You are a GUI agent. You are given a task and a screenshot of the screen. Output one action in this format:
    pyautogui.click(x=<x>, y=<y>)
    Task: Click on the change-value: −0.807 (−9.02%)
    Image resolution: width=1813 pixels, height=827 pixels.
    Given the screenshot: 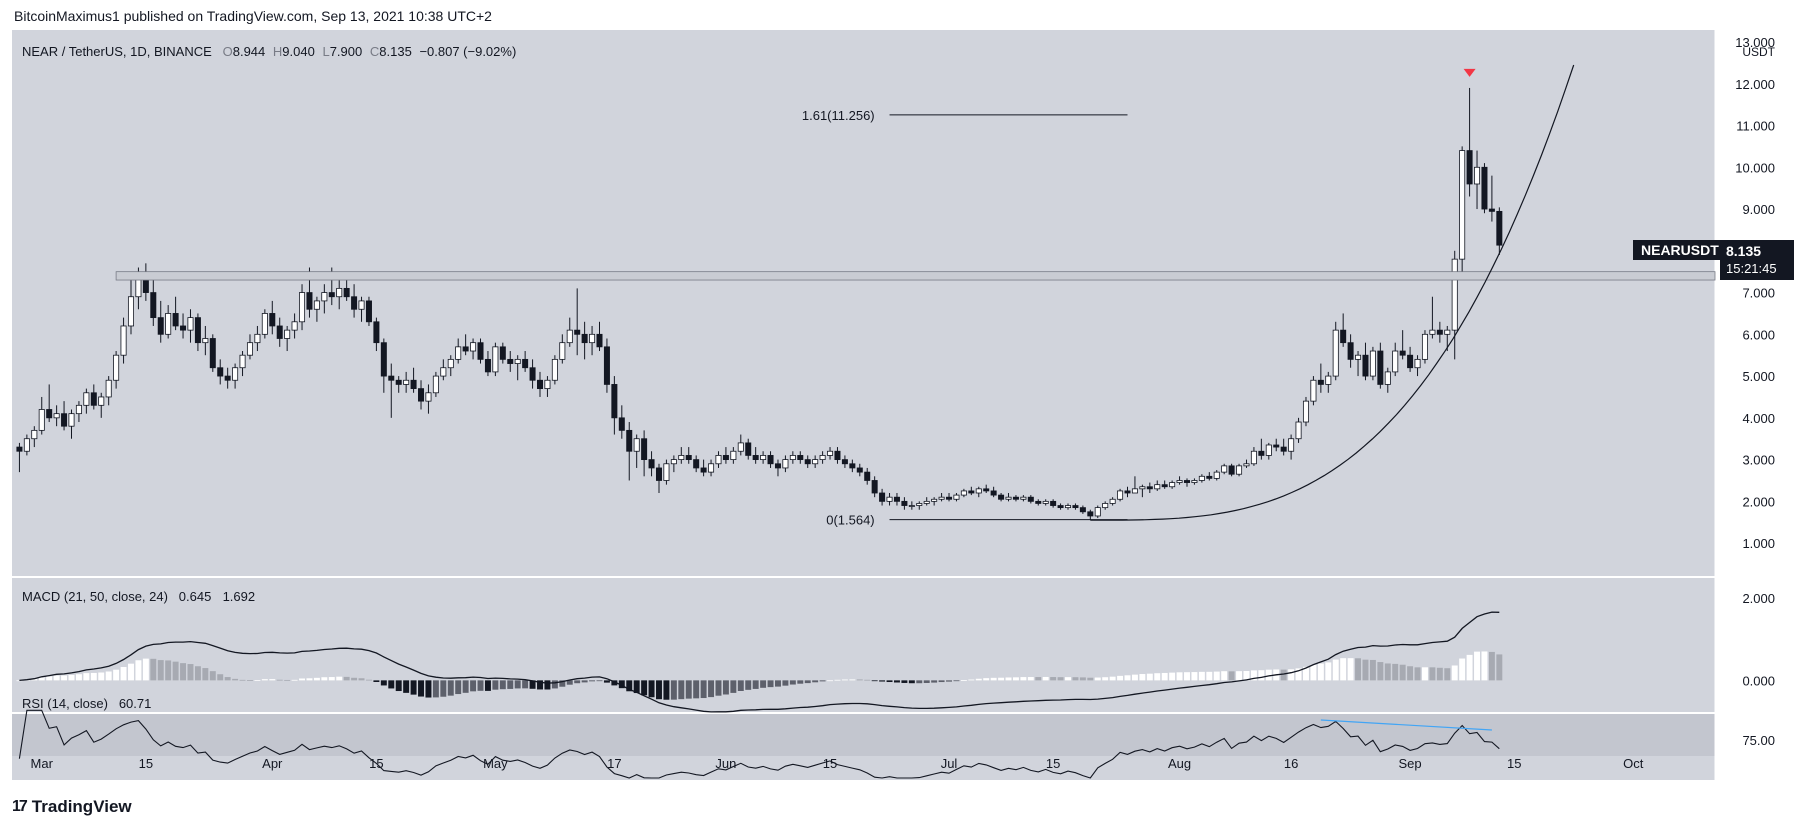 What is the action you would take?
    pyautogui.click(x=468, y=51)
    